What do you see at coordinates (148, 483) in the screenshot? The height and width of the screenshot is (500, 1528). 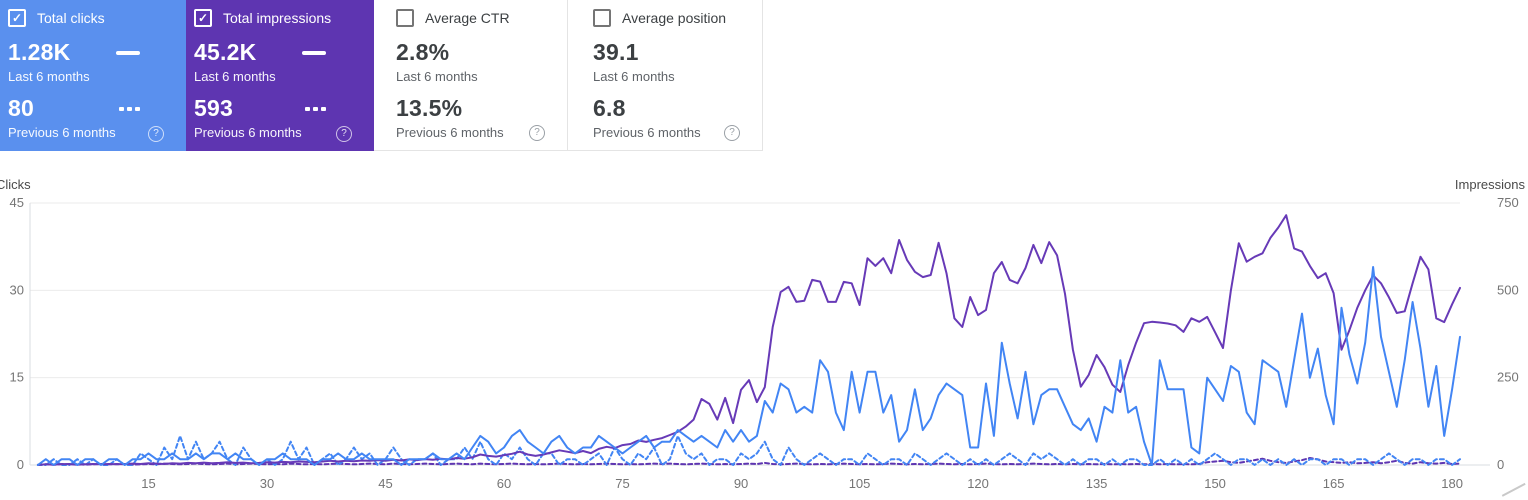 I see `x-axis-tick-label: 15` at bounding box center [148, 483].